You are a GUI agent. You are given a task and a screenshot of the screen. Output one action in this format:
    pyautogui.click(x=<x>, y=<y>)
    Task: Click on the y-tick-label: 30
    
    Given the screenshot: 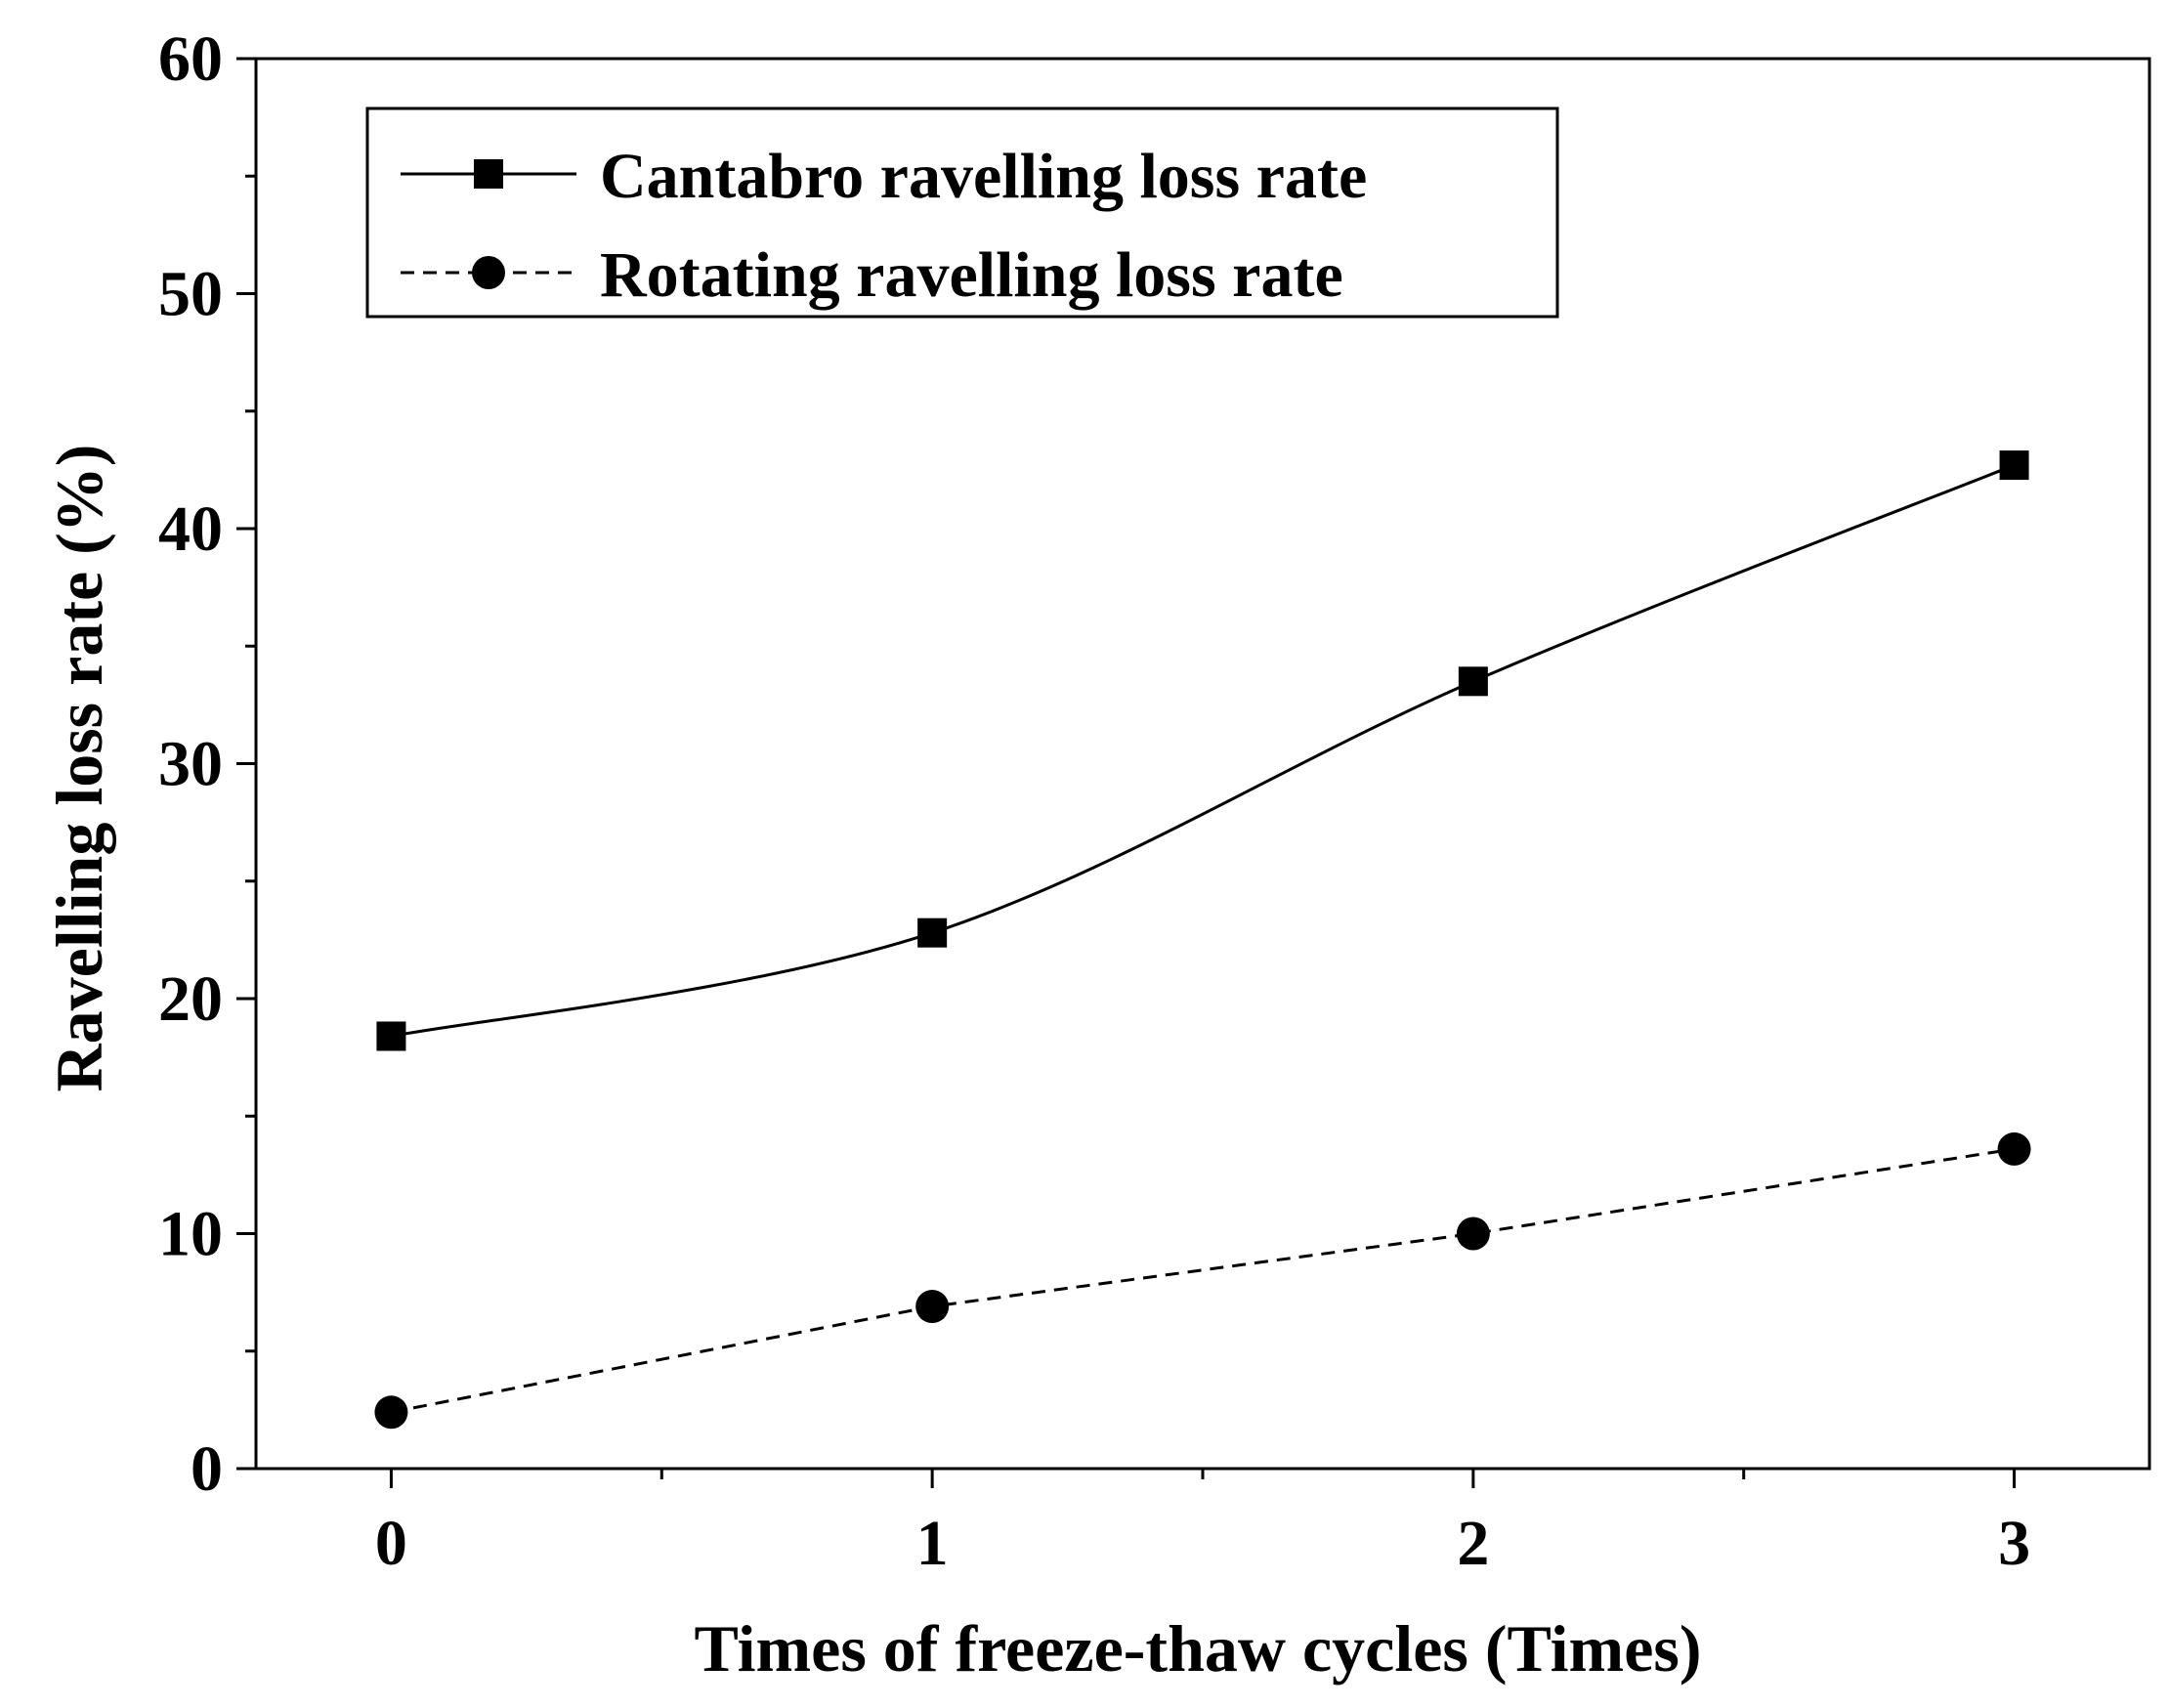 What is the action you would take?
    pyautogui.click(x=190, y=764)
    